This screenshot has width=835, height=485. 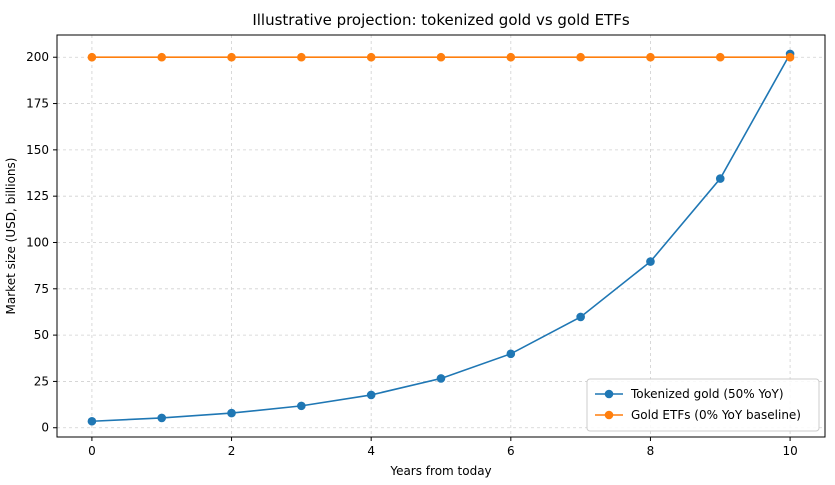 I want to click on y-tick-label: 150, so click(x=37, y=150).